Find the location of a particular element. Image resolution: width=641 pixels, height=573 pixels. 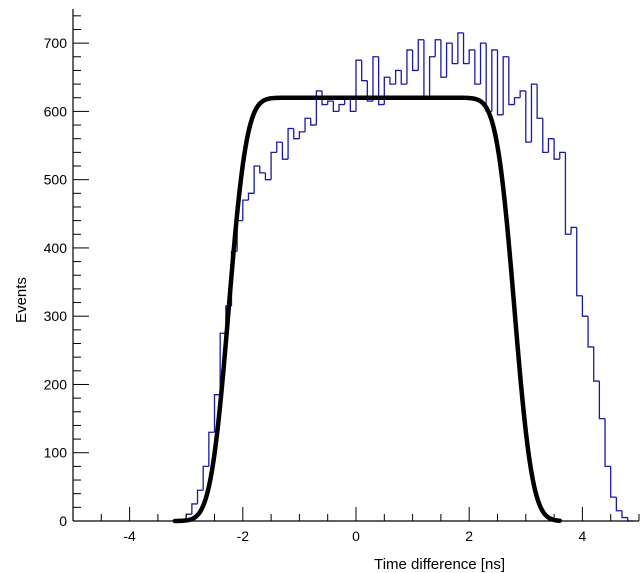

y-tick-label: 500 is located at coordinates (56, 180).